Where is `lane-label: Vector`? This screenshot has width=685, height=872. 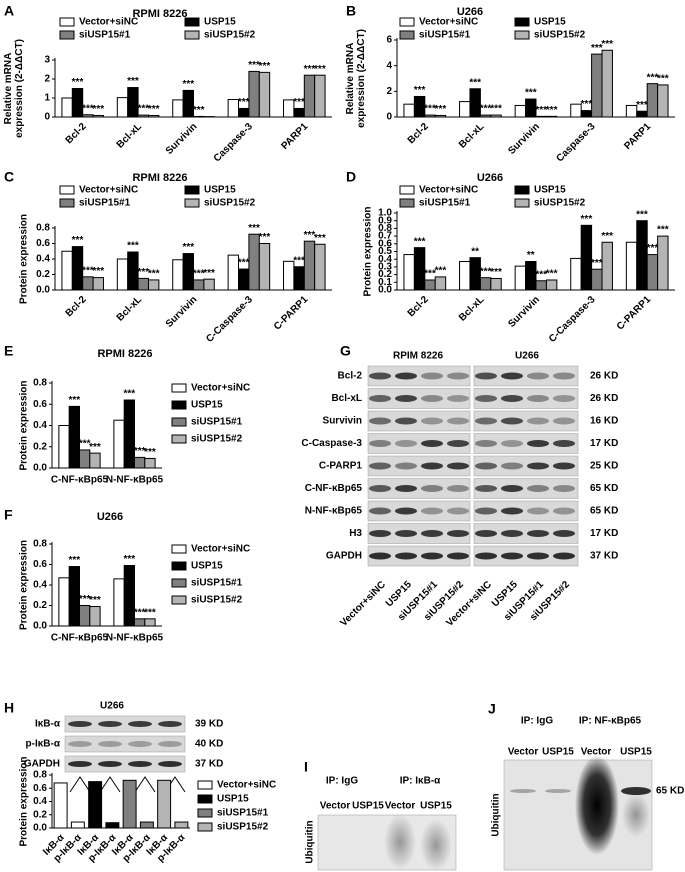 lane-label: Vector is located at coordinates (400, 806).